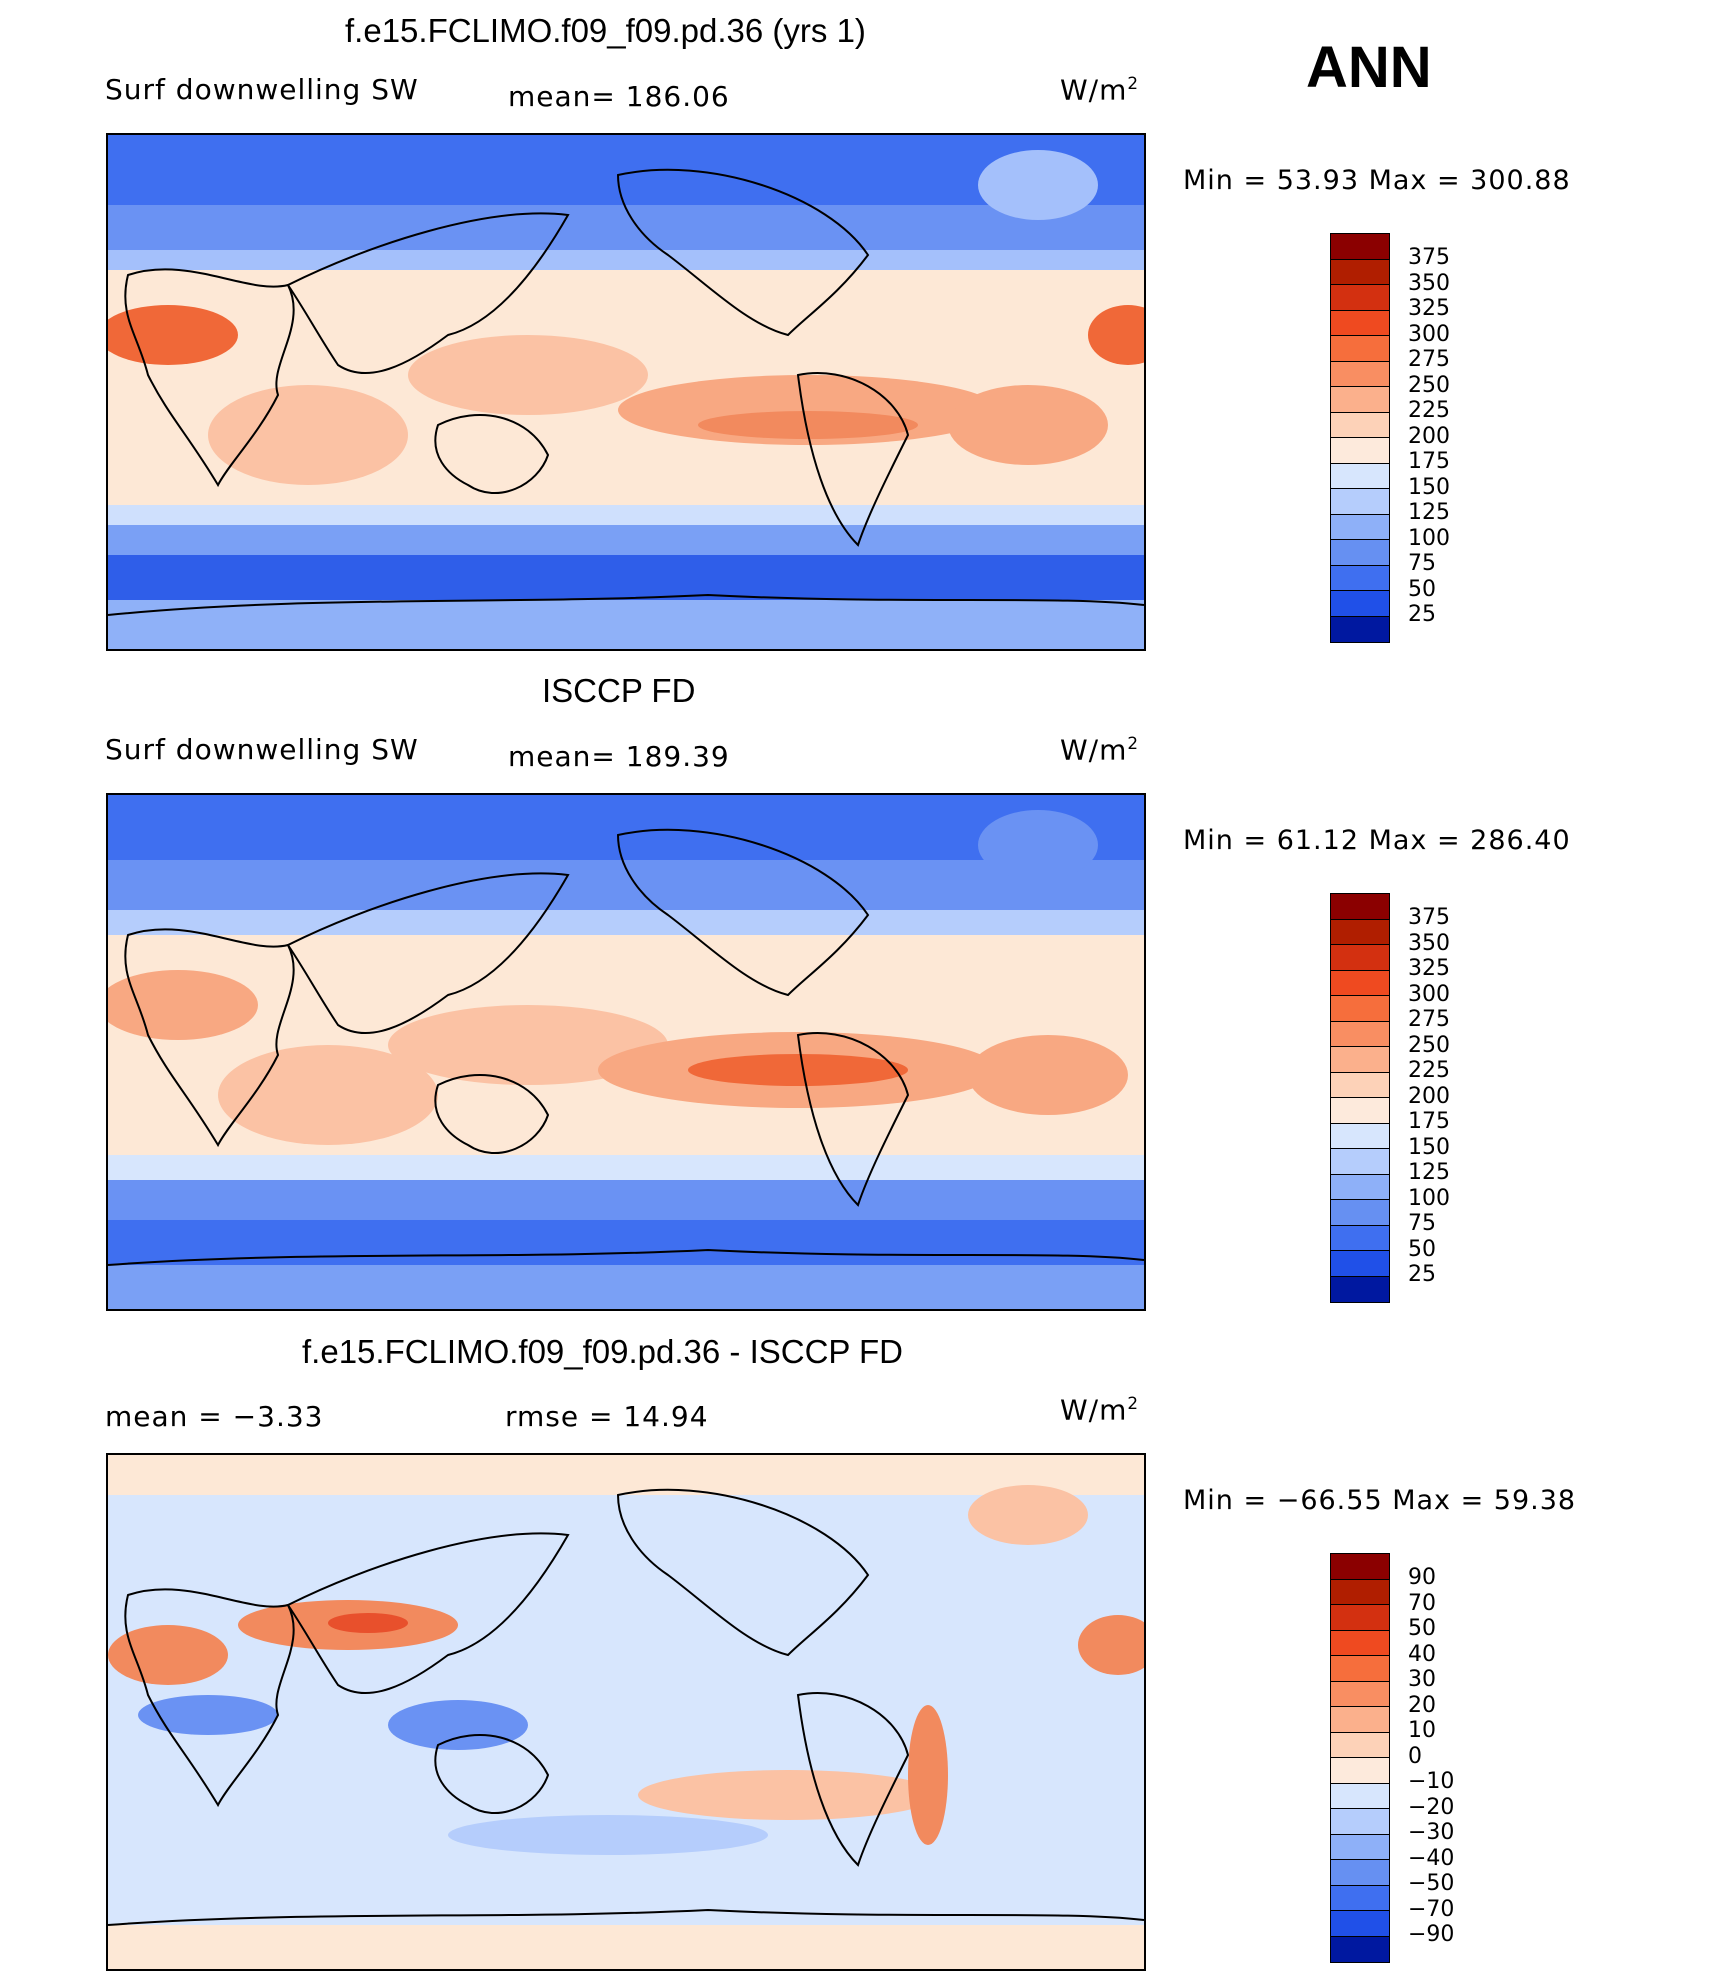  I want to click on season-label: ANN, so click(1369, 67).